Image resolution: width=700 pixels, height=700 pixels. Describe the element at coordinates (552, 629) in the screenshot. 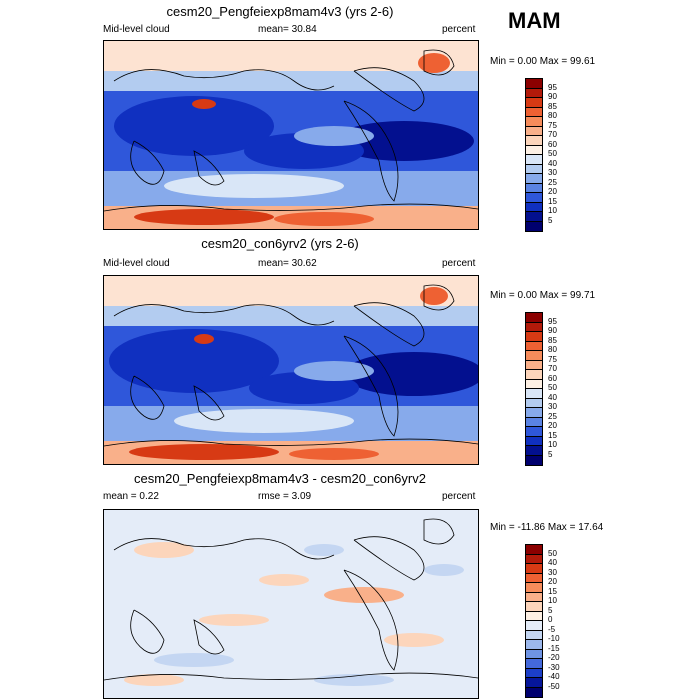

I see `colorbar-label: -5` at that location.